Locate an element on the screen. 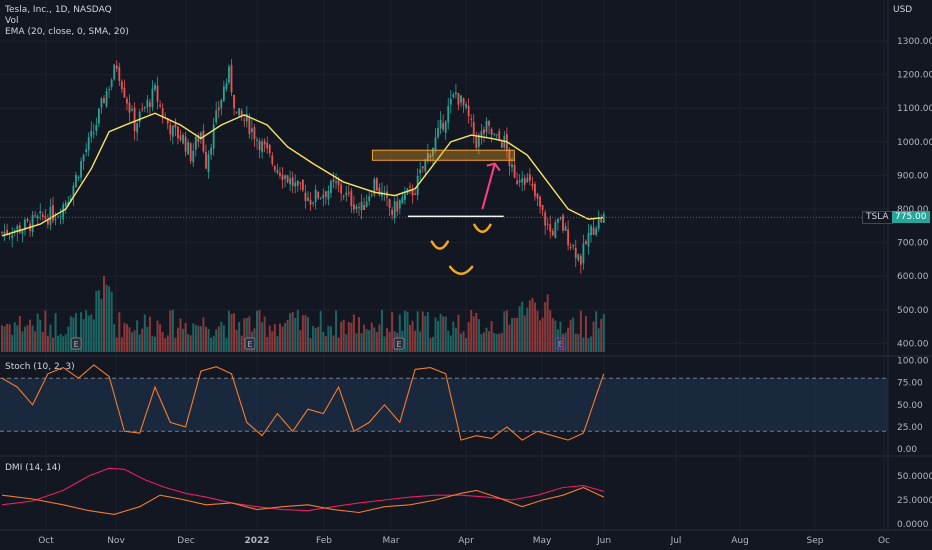 This screenshot has height=550, width=932. stoch-label: Stoch (10, 2, 3) is located at coordinates (40, 367).